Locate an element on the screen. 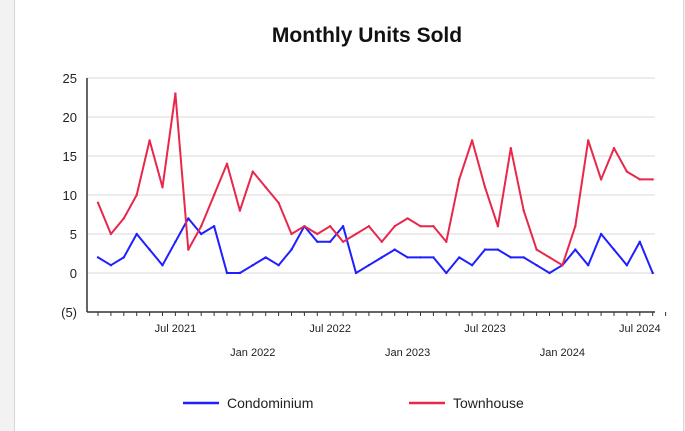 The height and width of the screenshot is (431, 685). y-tick-label: 25 is located at coordinates (70, 78).